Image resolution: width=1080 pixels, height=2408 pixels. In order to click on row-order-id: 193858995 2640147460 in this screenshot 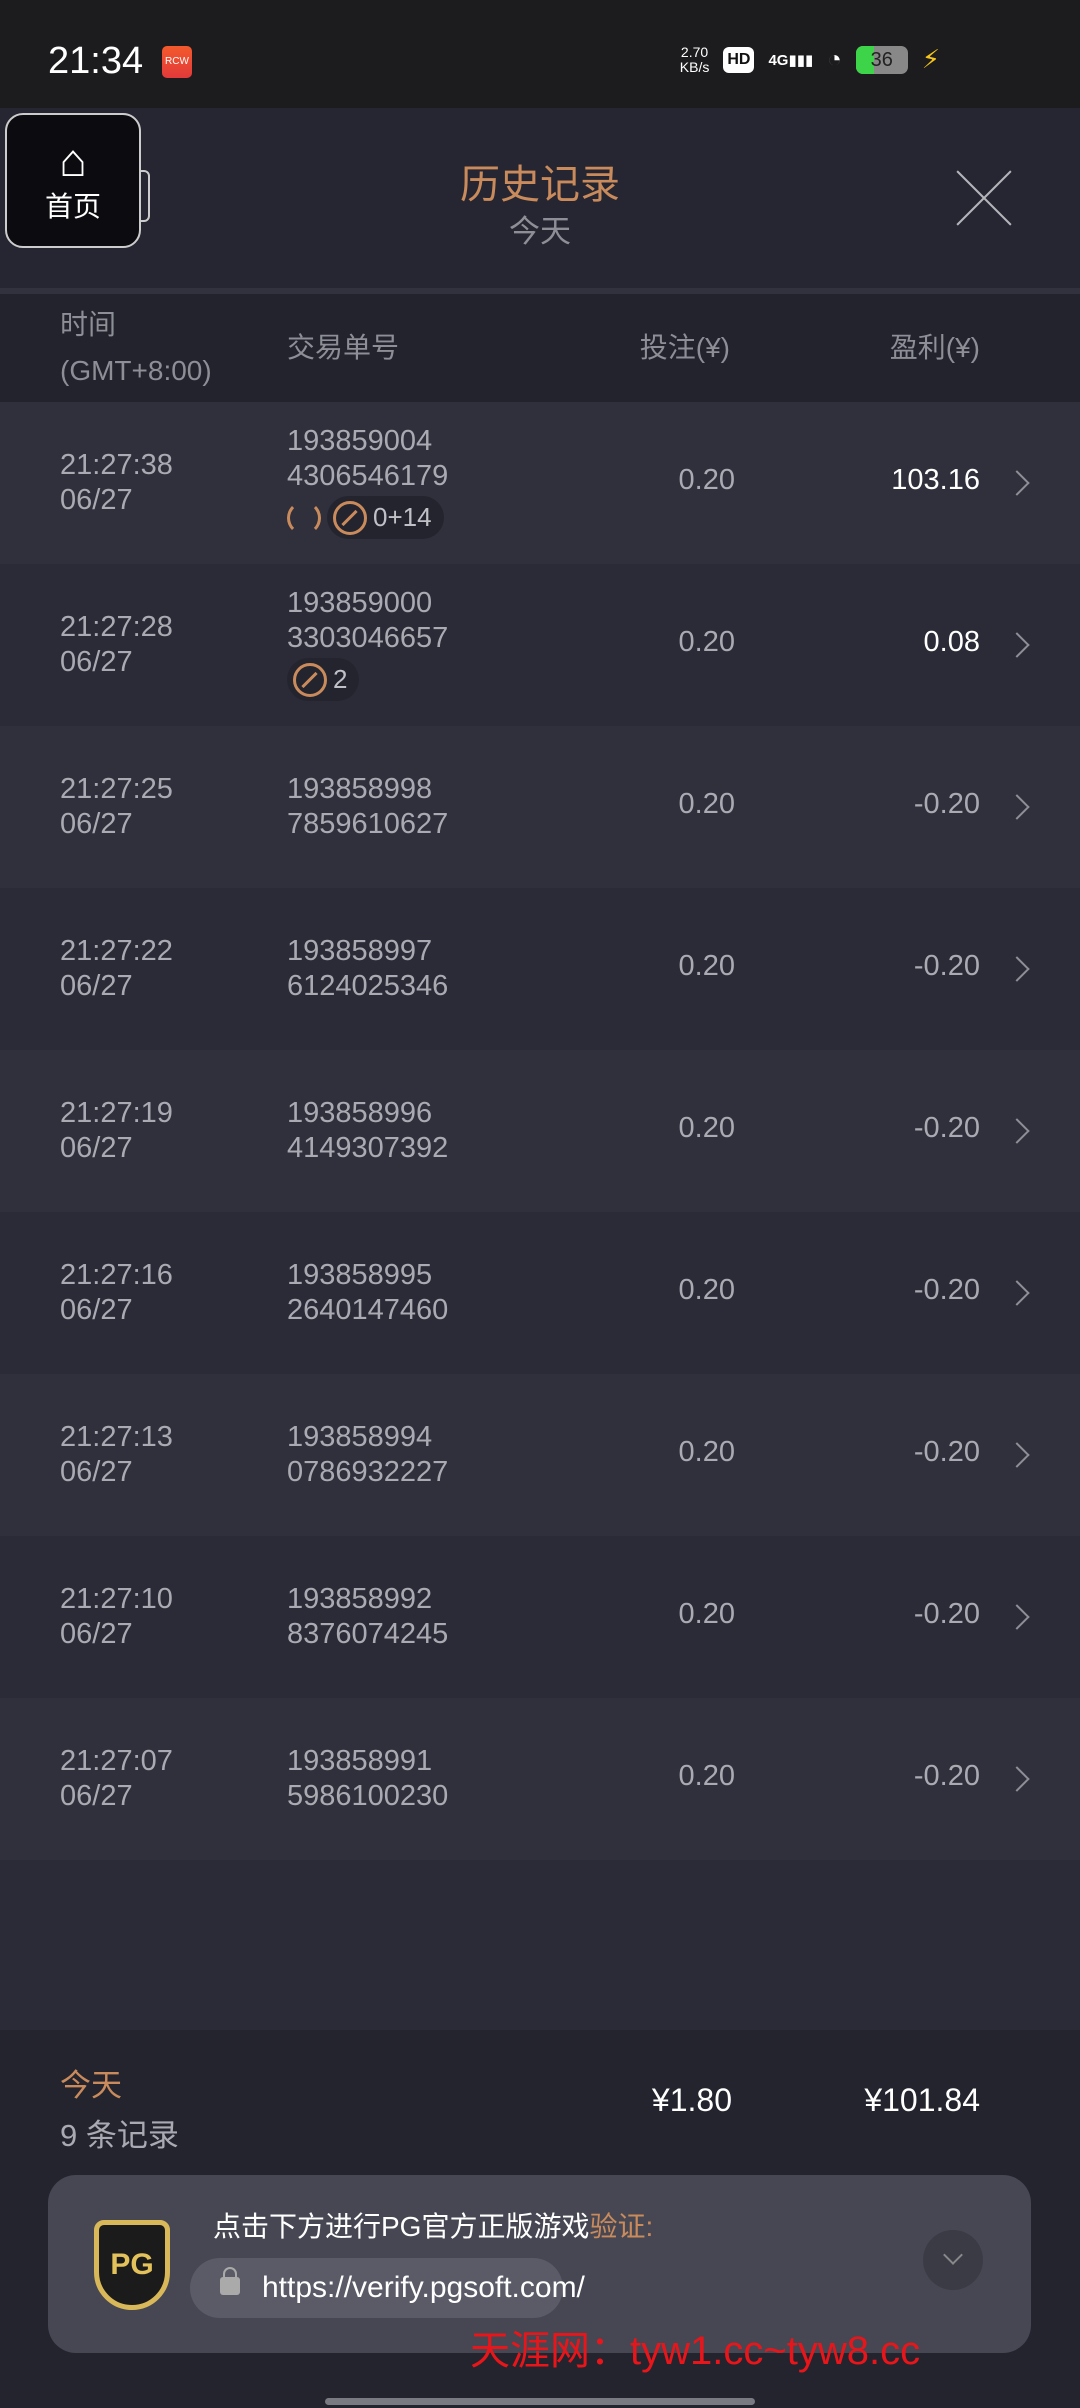, I will do `click(368, 1292)`.